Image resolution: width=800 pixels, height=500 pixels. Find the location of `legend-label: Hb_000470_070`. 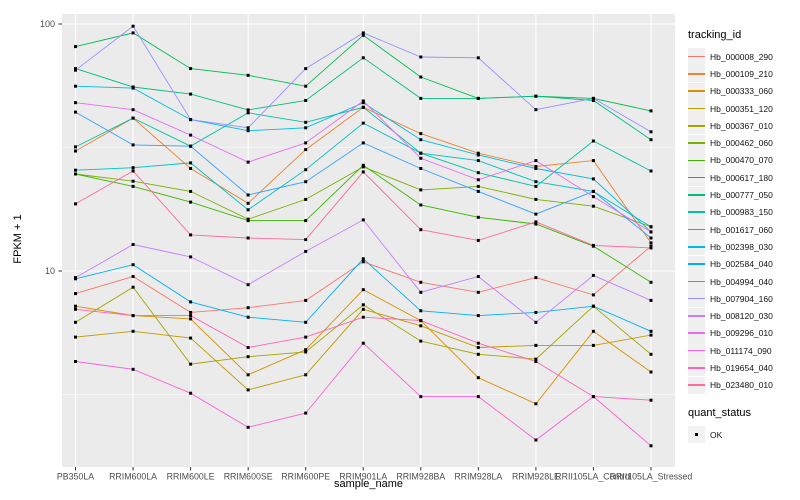

legend-label: Hb_000470_070 is located at coordinates (741, 160).